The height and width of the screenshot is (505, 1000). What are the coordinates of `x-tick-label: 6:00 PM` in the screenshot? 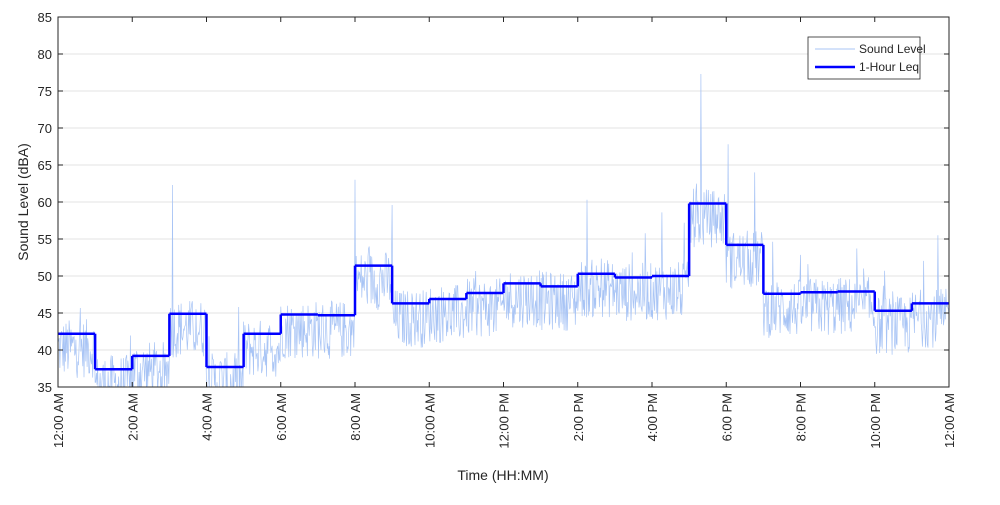 It's located at (726, 417).